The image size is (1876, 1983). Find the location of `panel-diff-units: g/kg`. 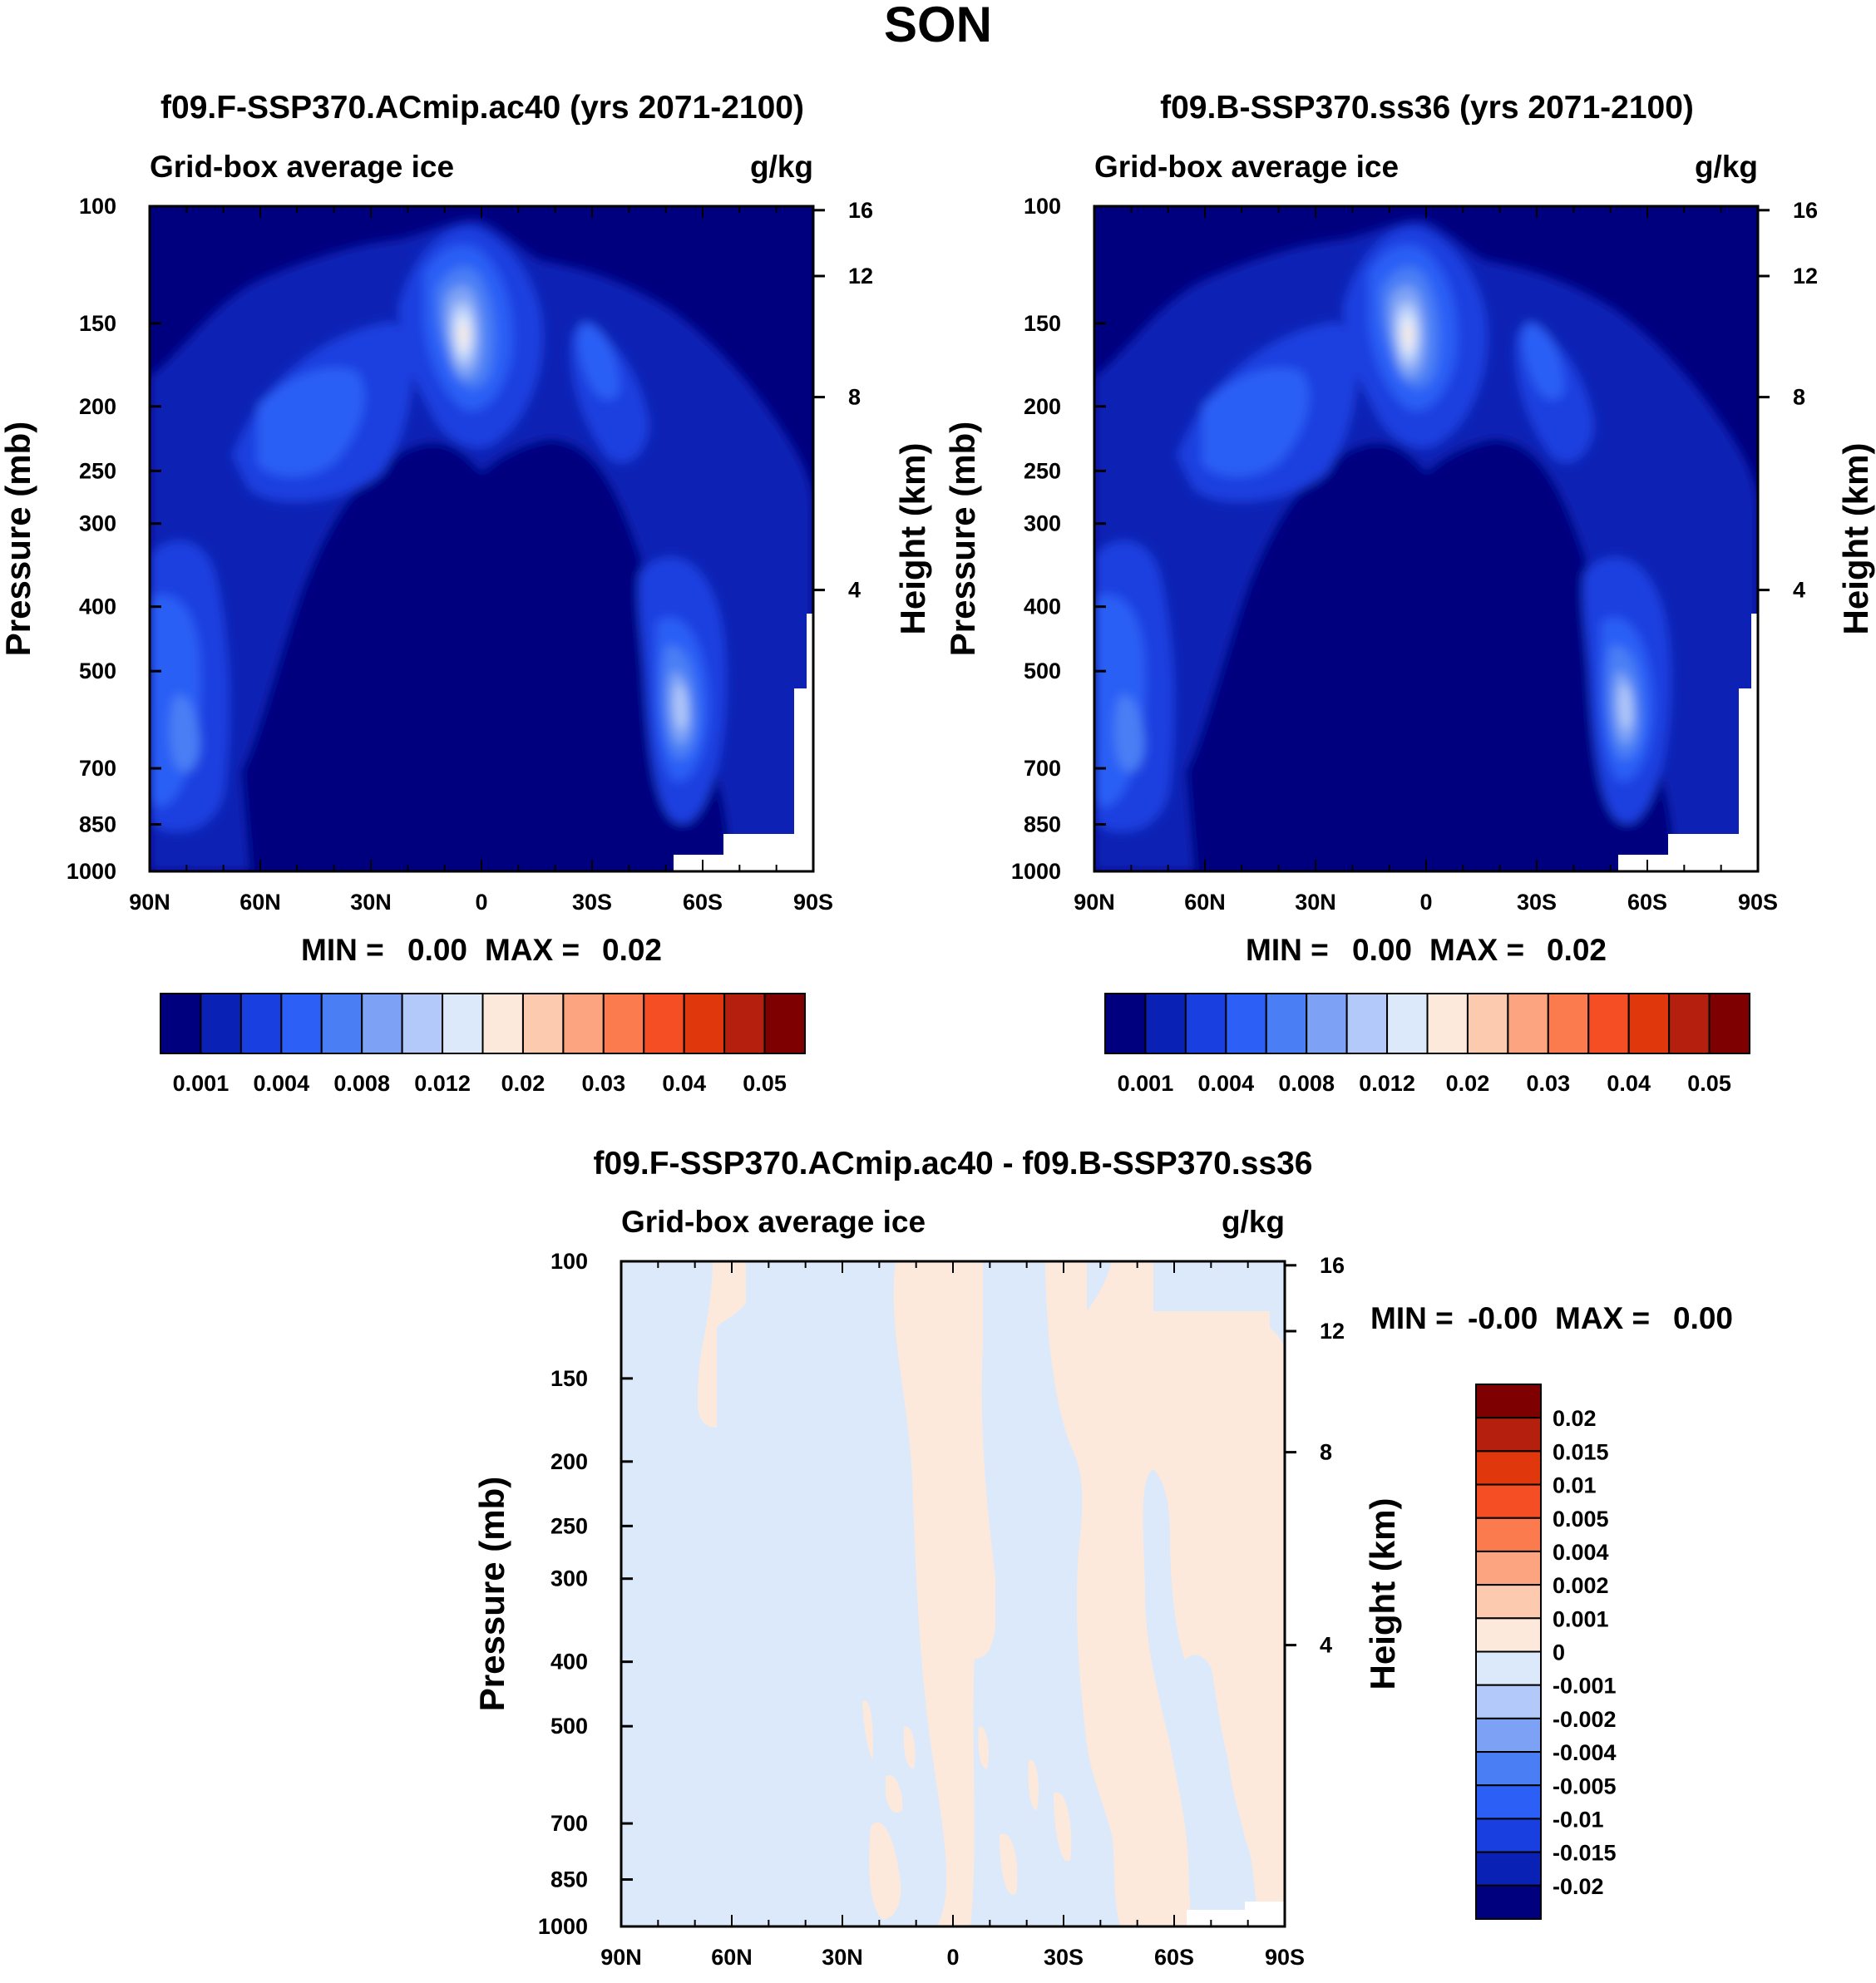

panel-diff-units: g/kg is located at coordinates (1253, 1222).